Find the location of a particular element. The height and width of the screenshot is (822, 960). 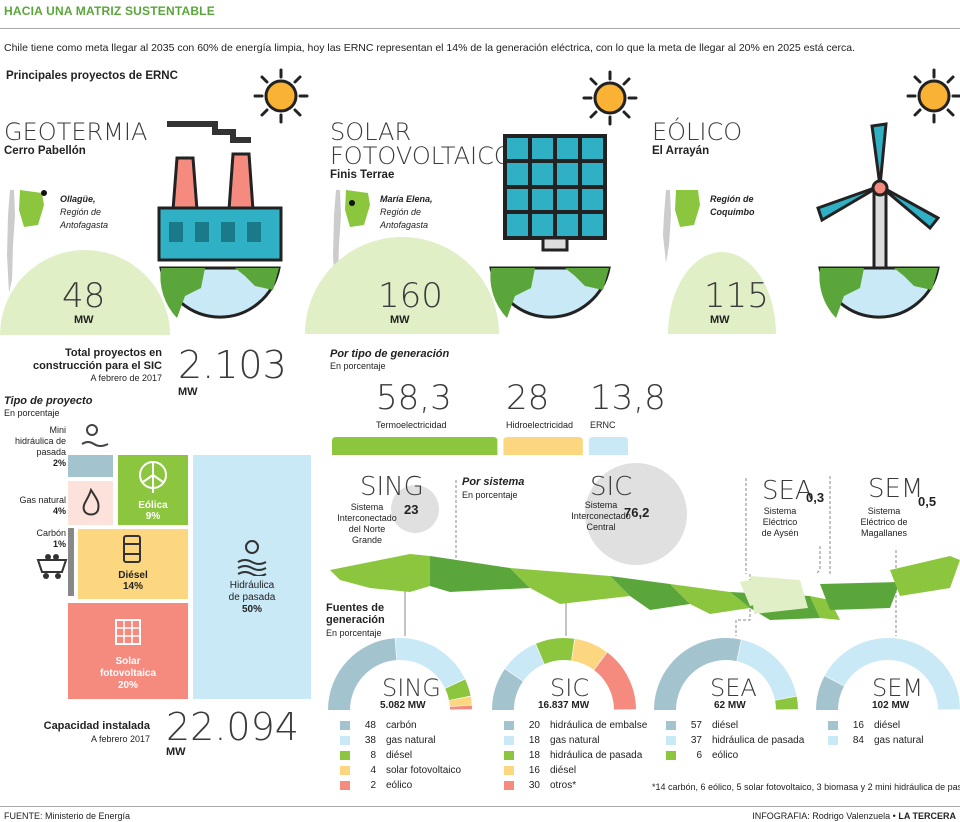

tile-hydro is located at coordinates (252, 577).